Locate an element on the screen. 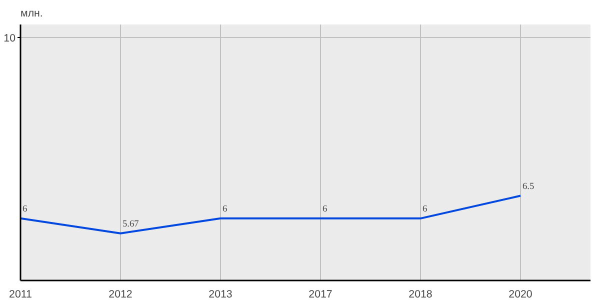 The image size is (600, 300). x-tick-label: 2018 is located at coordinates (420, 294).